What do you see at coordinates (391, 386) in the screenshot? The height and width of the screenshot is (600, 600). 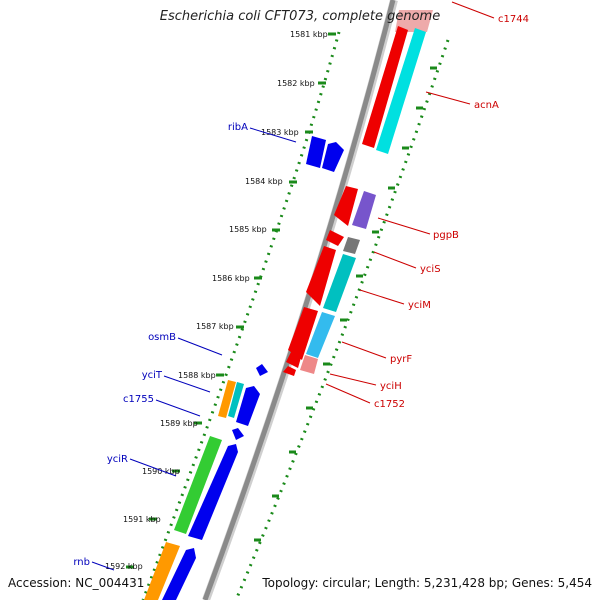 I see `gene-label-yciH: yciH` at bounding box center [391, 386].